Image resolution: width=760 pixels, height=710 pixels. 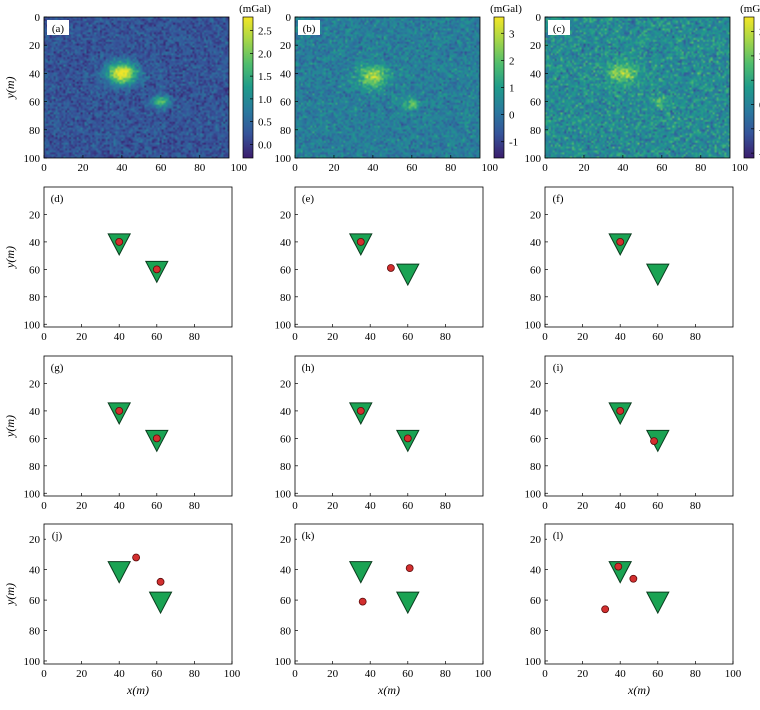 I want to click on panel-label: (k), so click(x=308, y=536).